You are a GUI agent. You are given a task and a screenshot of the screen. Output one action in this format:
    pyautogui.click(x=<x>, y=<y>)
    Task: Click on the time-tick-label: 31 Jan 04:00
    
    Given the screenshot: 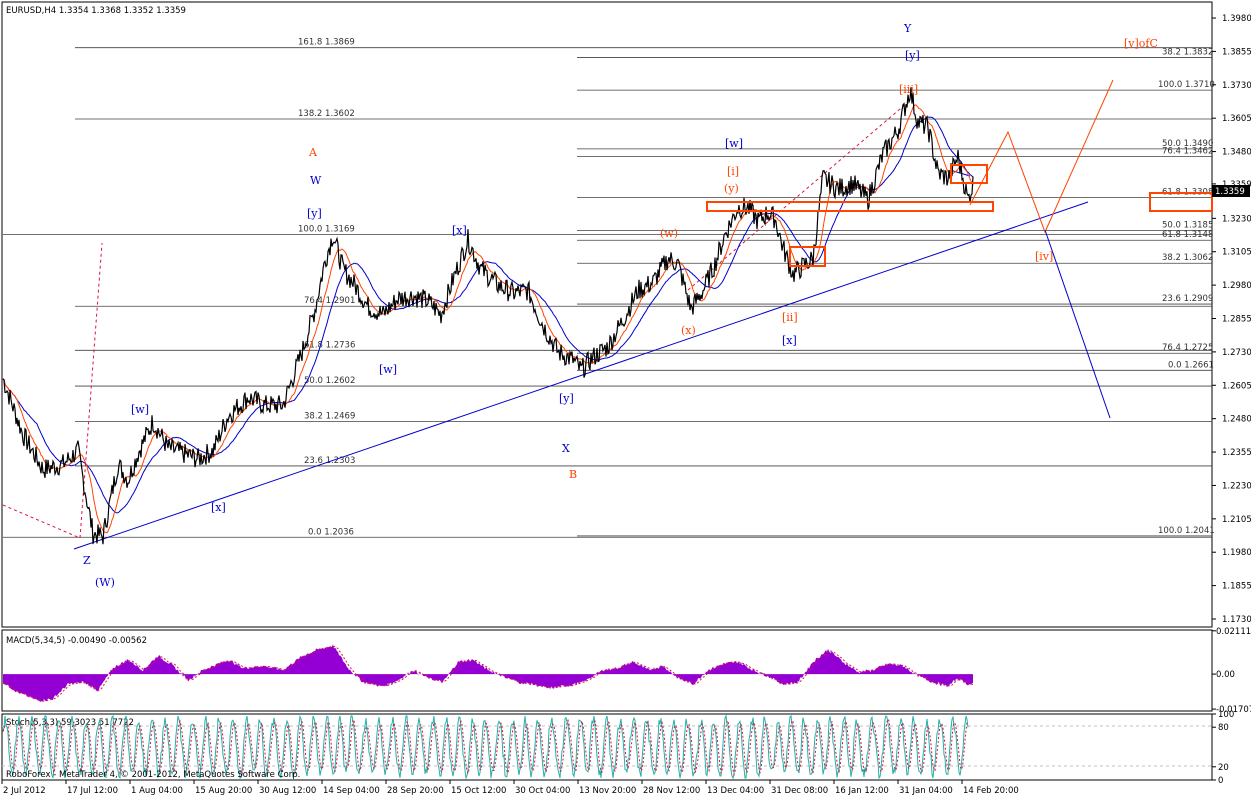 What is the action you would take?
    pyautogui.click(x=926, y=791)
    